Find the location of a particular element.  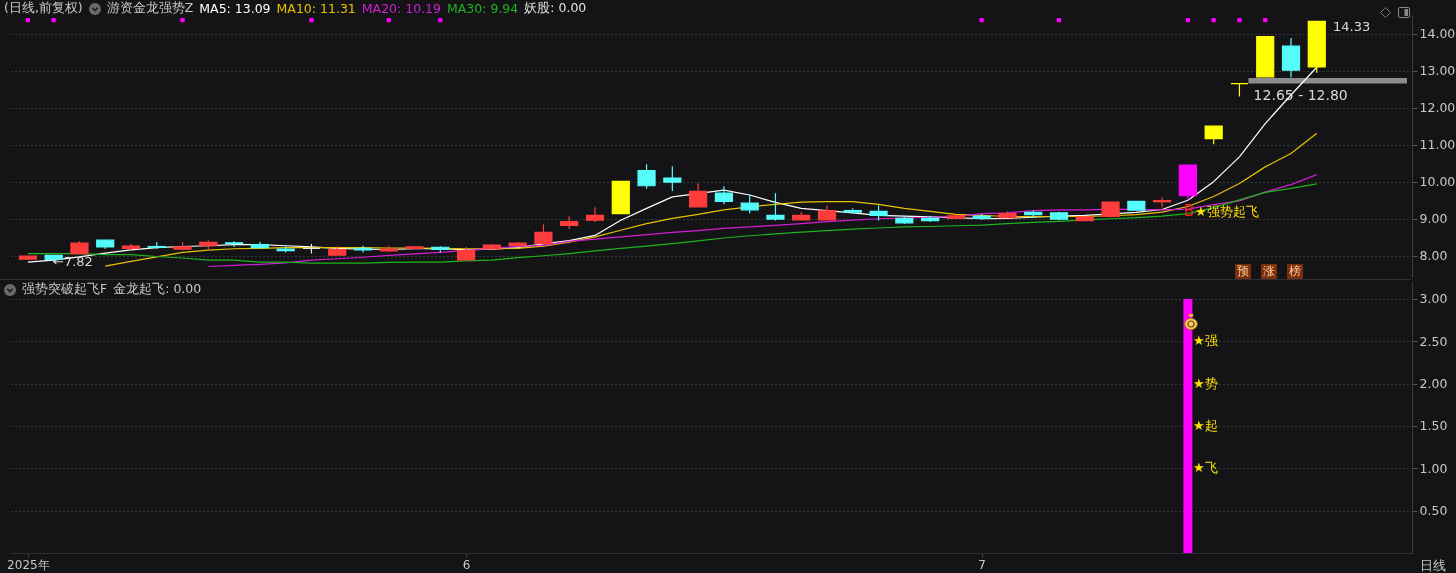

line-series is located at coordinates (672, 223).